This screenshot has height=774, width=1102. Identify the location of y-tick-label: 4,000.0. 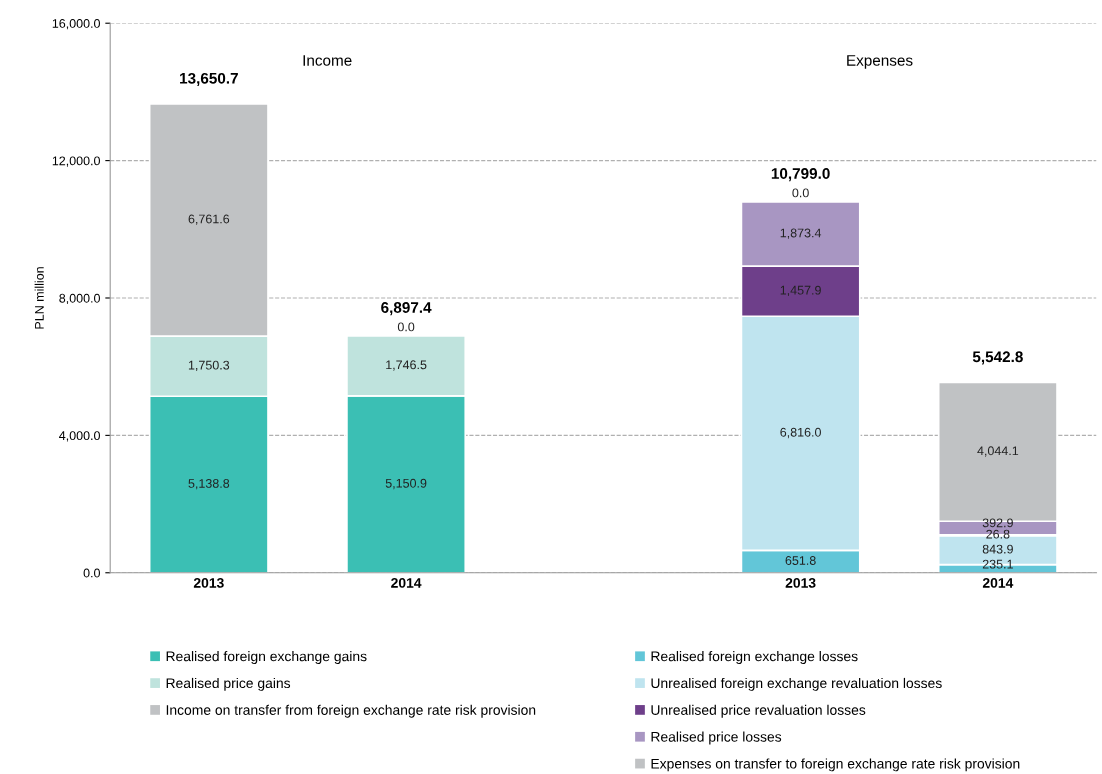
(79, 436).